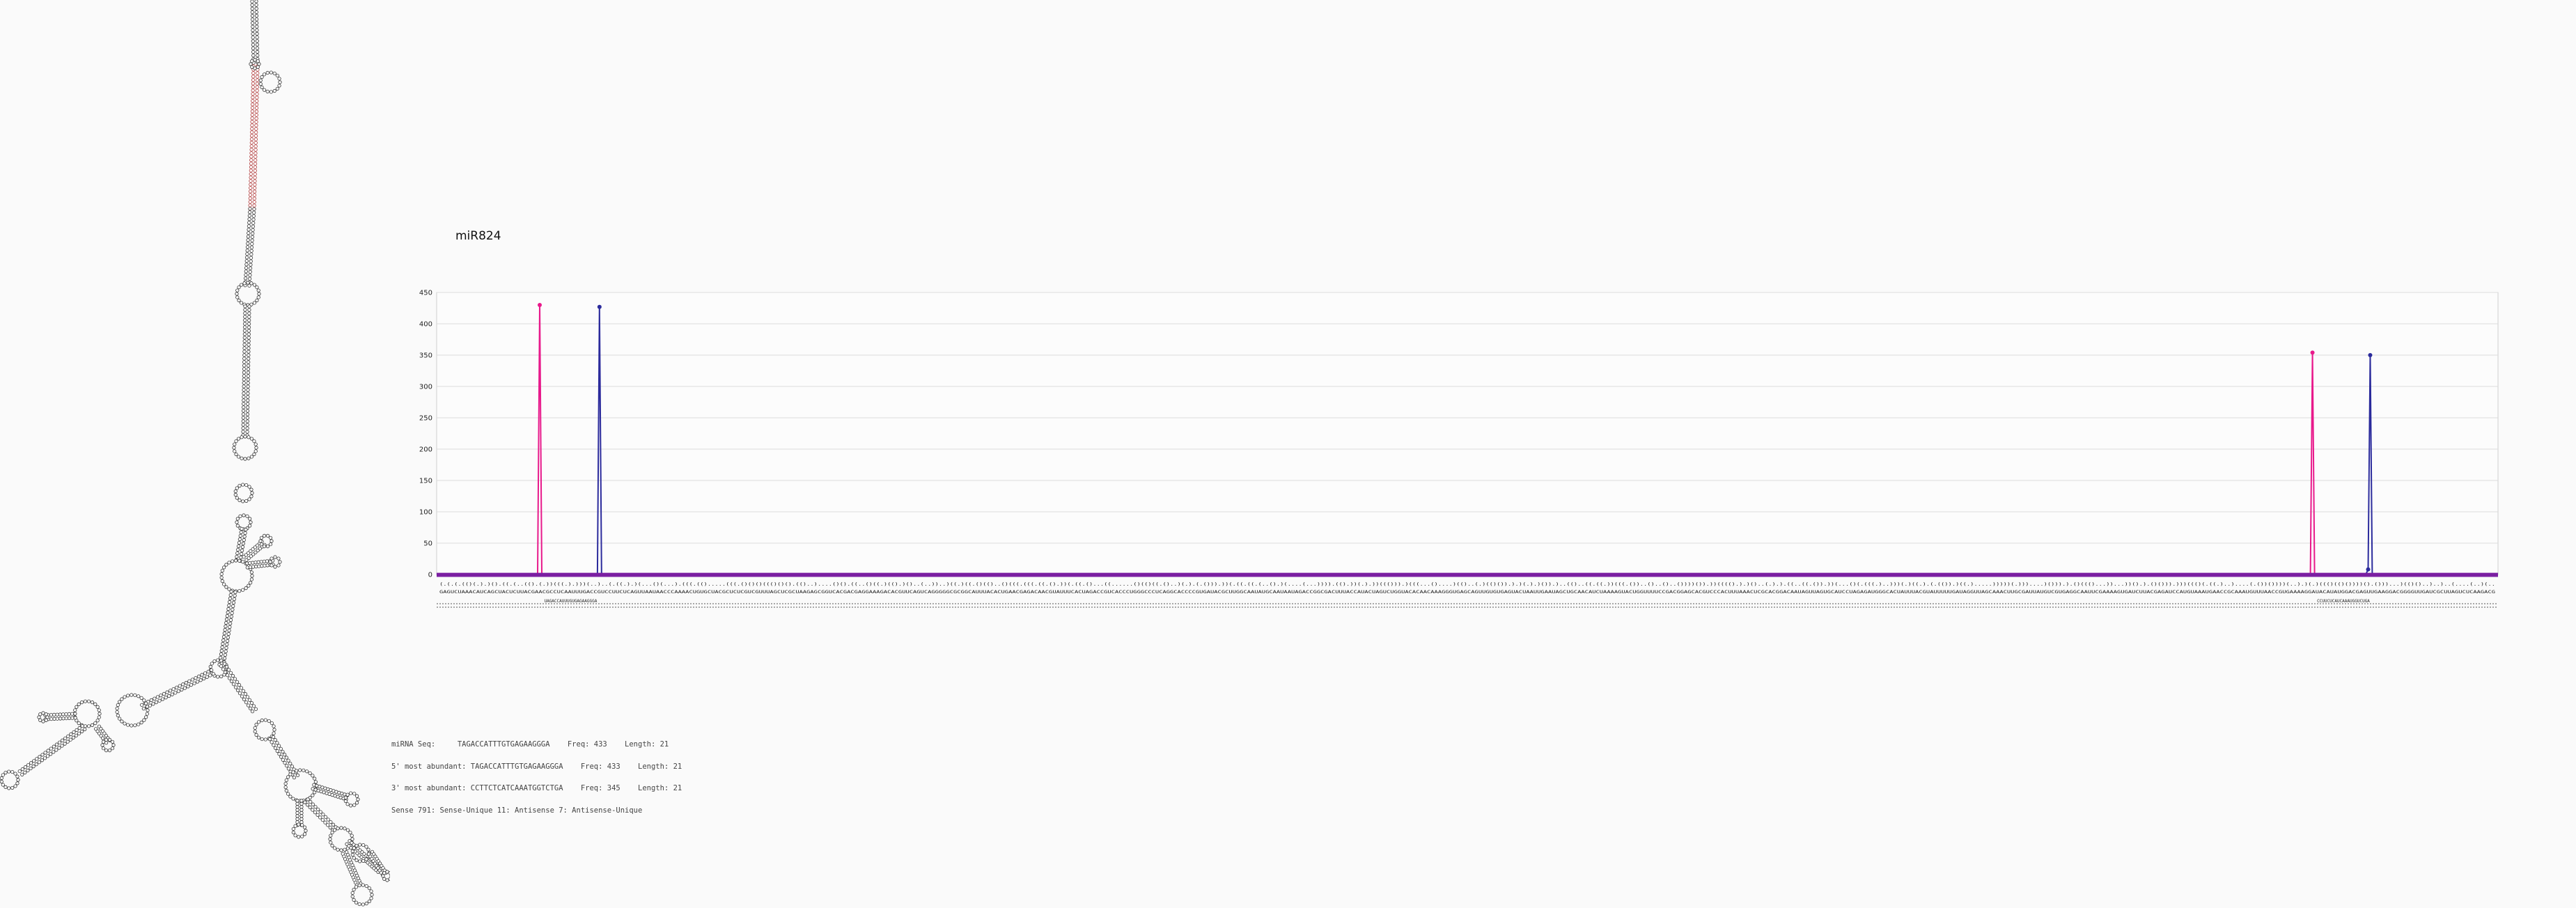 The height and width of the screenshot is (908, 2576). What do you see at coordinates (570, 601) in the screenshot?
I see `mature-label: UAGACCAUUUGUGAGAAGGGA` at bounding box center [570, 601].